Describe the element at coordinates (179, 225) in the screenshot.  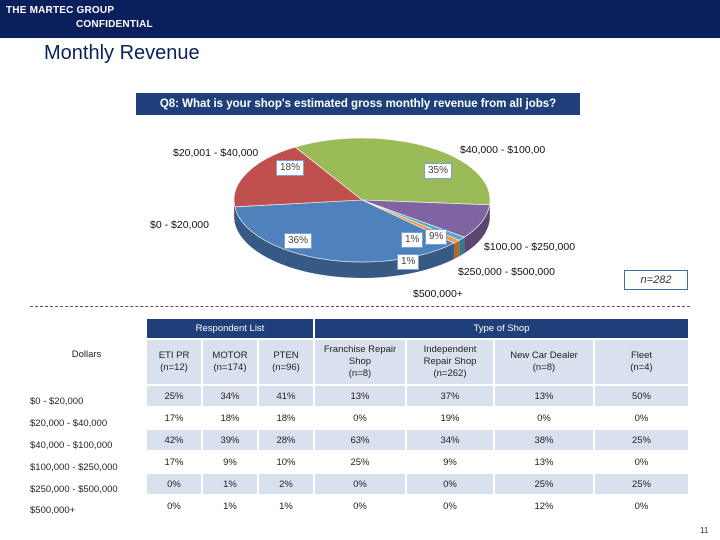
I see `pie-label-0-20000: $0 - $20,000` at that location.